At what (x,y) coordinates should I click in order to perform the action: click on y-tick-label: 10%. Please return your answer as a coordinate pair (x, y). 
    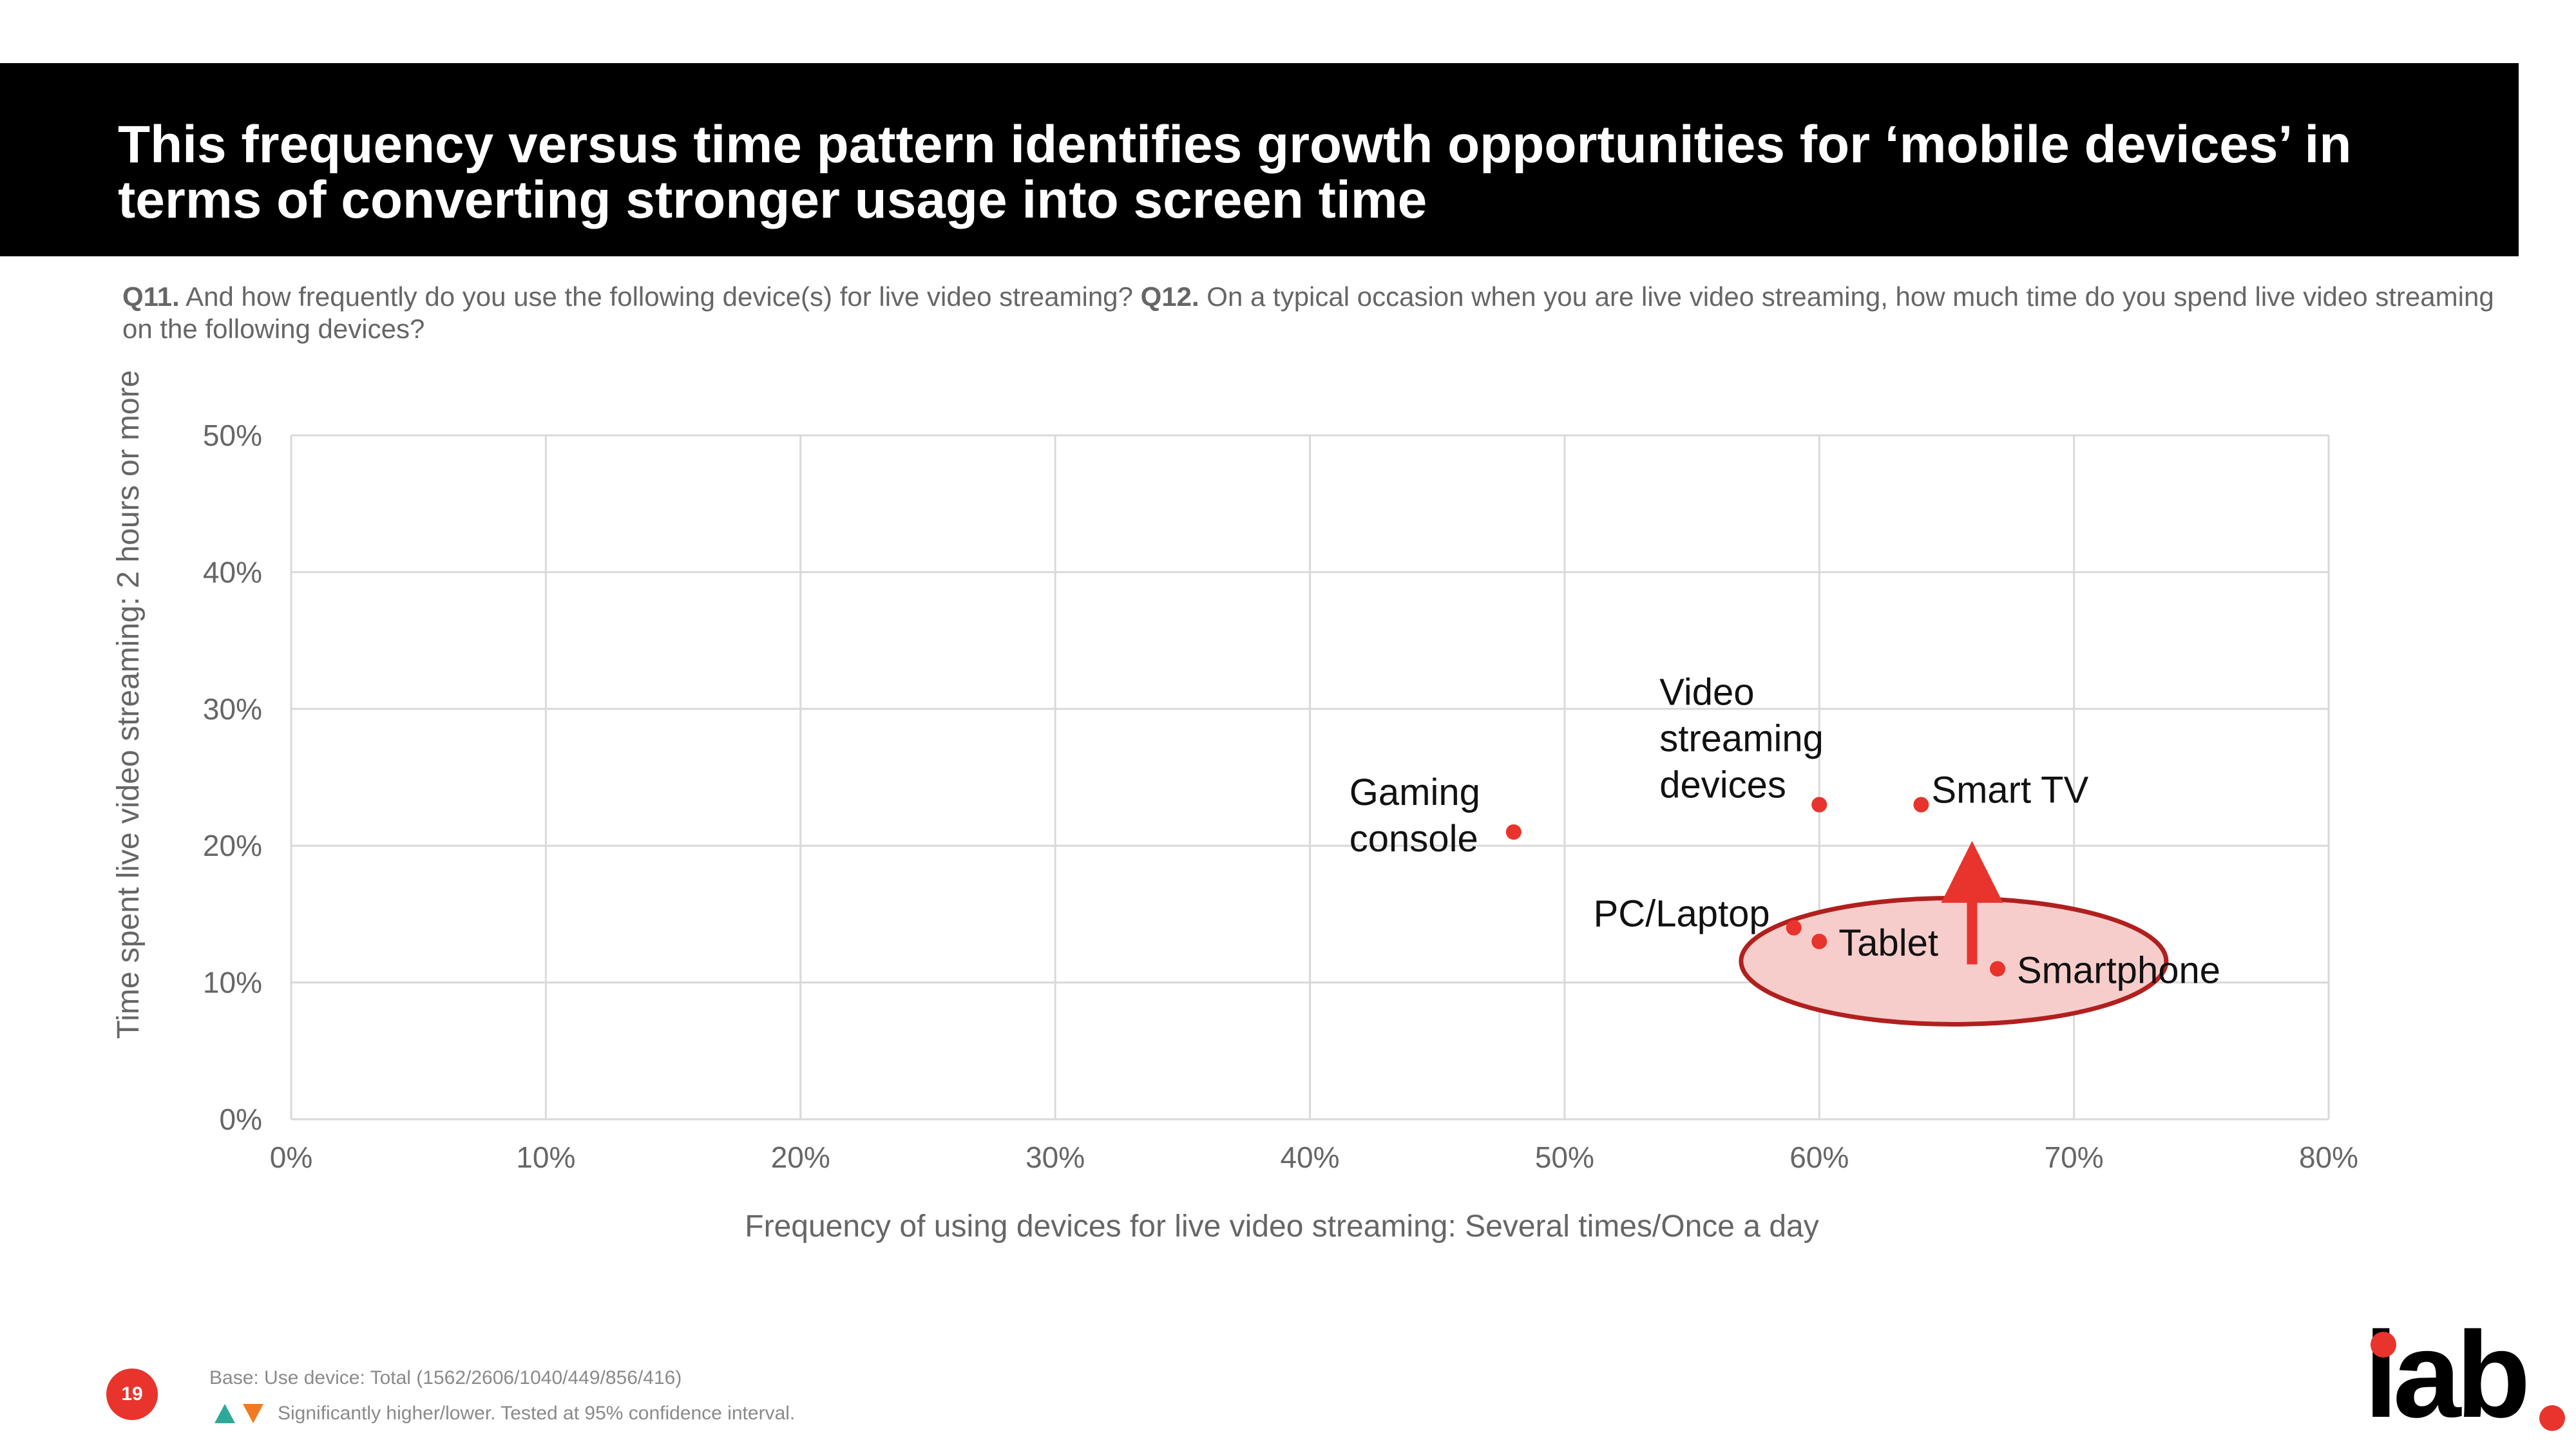
    Looking at the image, I should click on (232, 982).